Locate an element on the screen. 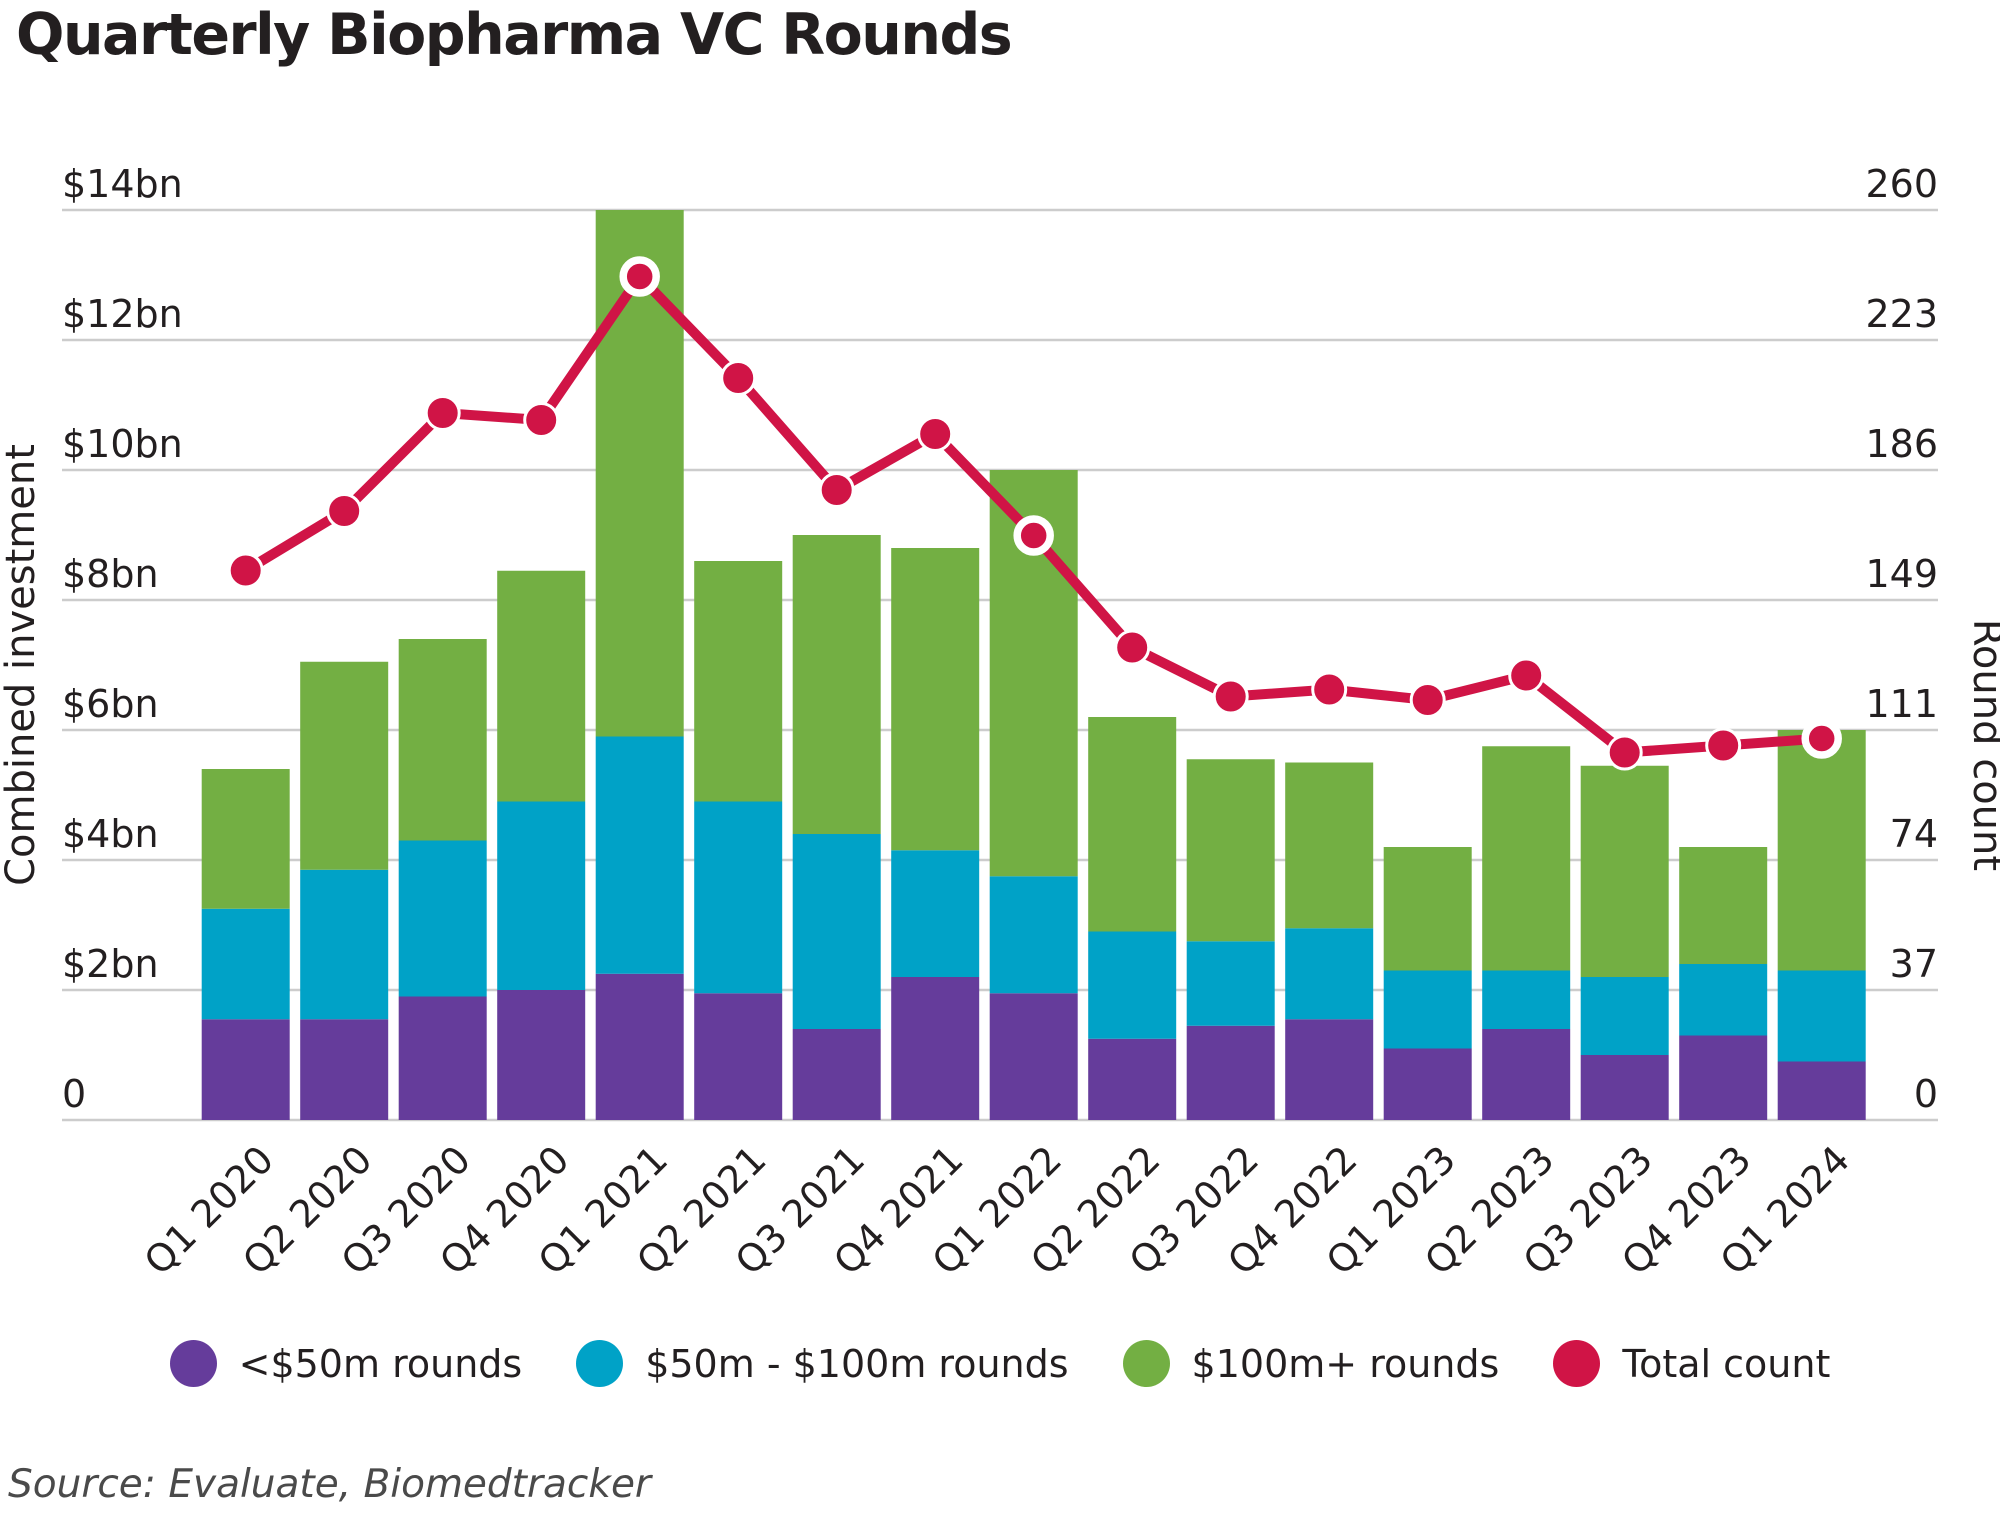  bar-segment-q3-2022-s1 is located at coordinates (1230, 983).